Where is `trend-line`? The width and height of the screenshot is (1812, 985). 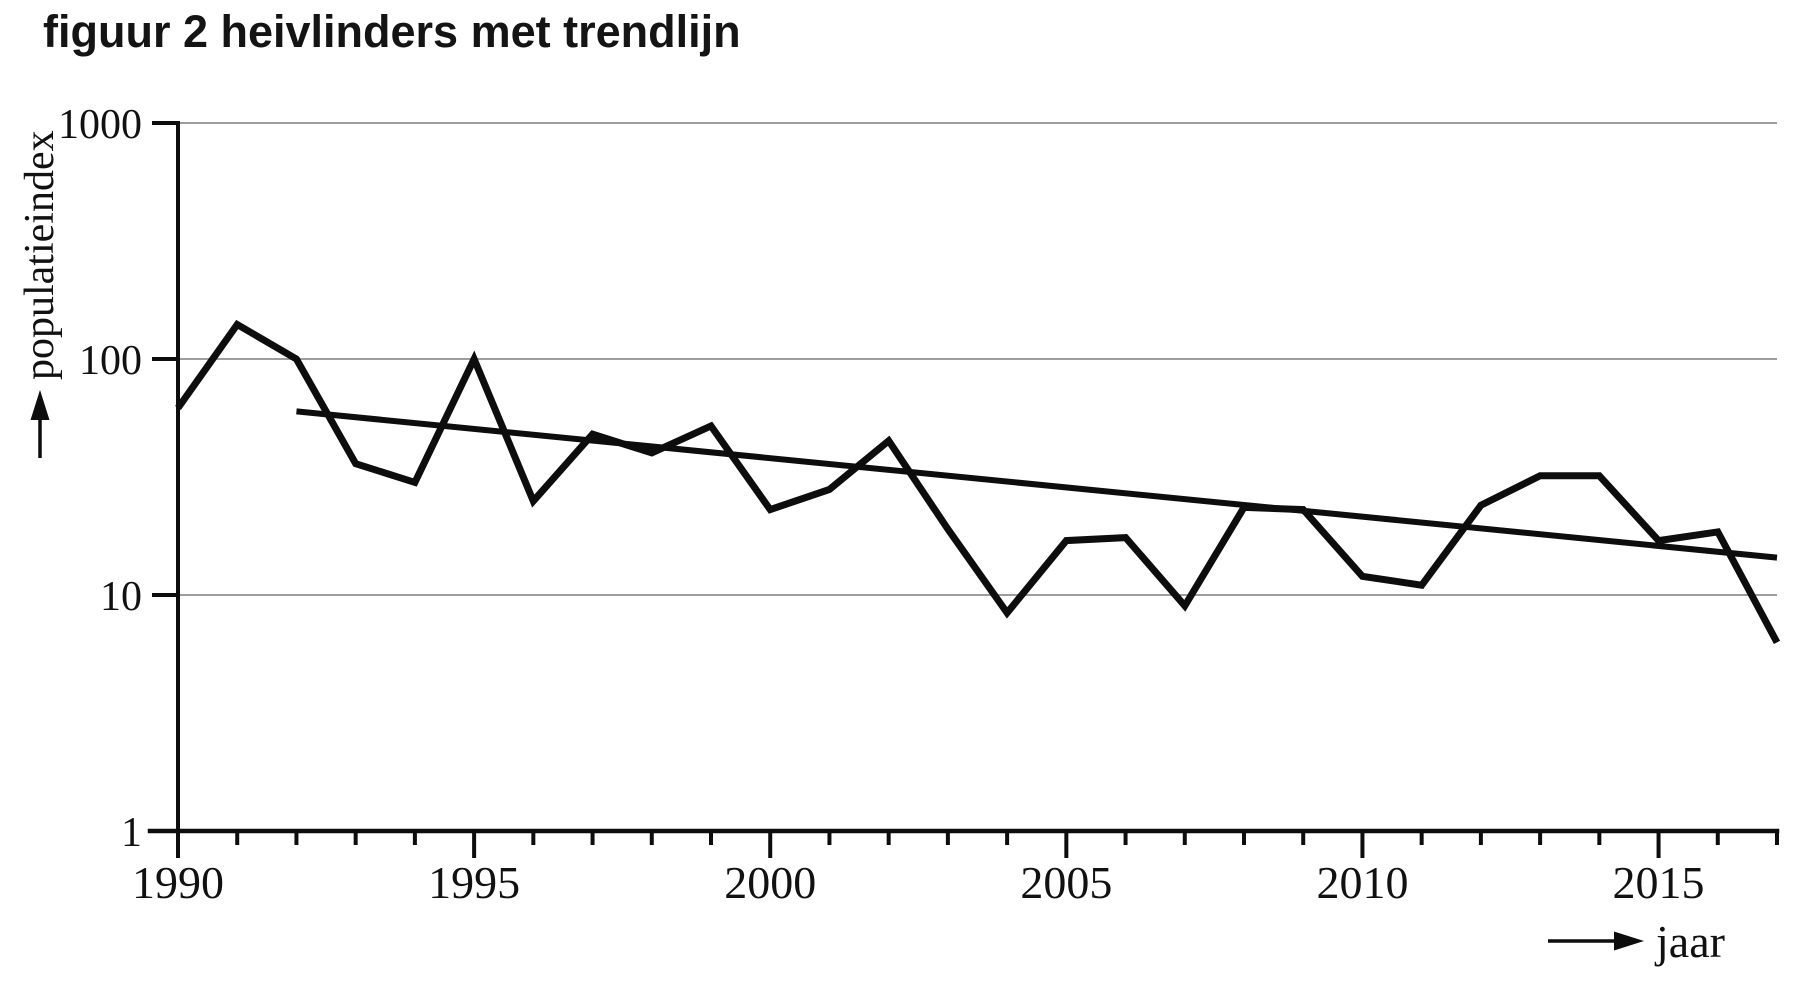
trend-line is located at coordinates (1037, 484).